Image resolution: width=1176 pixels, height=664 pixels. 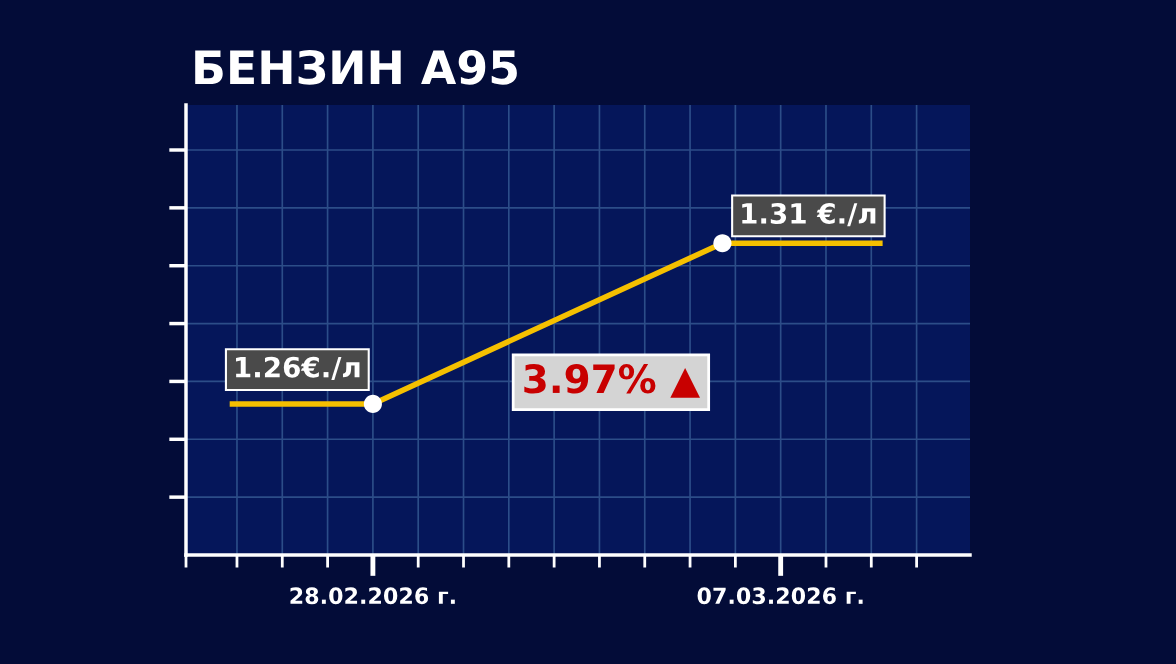 What do you see at coordinates (809, 214) in the screenshot?
I see `data-label: 1.31 €./л` at bounding box center [809, 214].